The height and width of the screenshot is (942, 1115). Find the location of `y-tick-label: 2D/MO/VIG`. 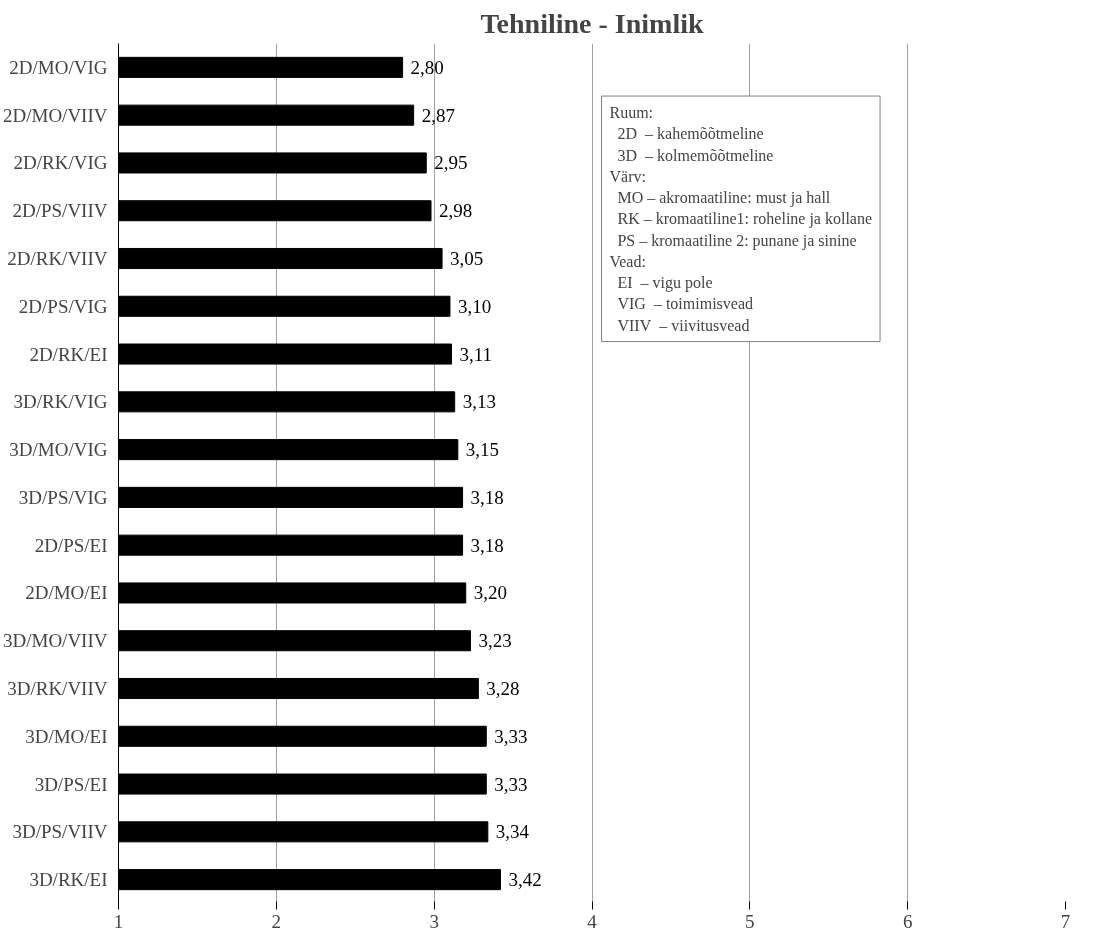

y-tick-label: 2D/MO/VIG is located at coordinates (58, 67).